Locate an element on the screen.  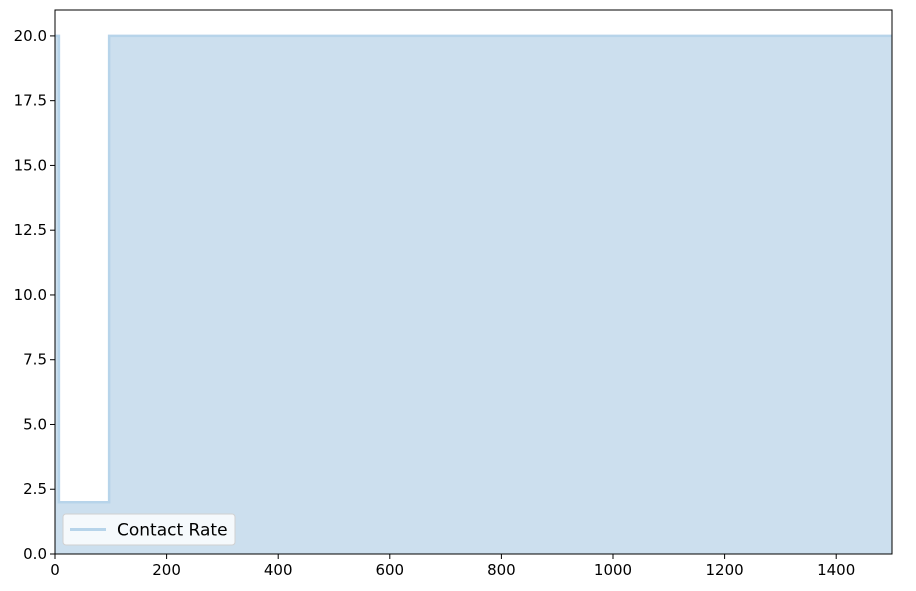
legend: Contact Rate is located at coordinates (149, 529).